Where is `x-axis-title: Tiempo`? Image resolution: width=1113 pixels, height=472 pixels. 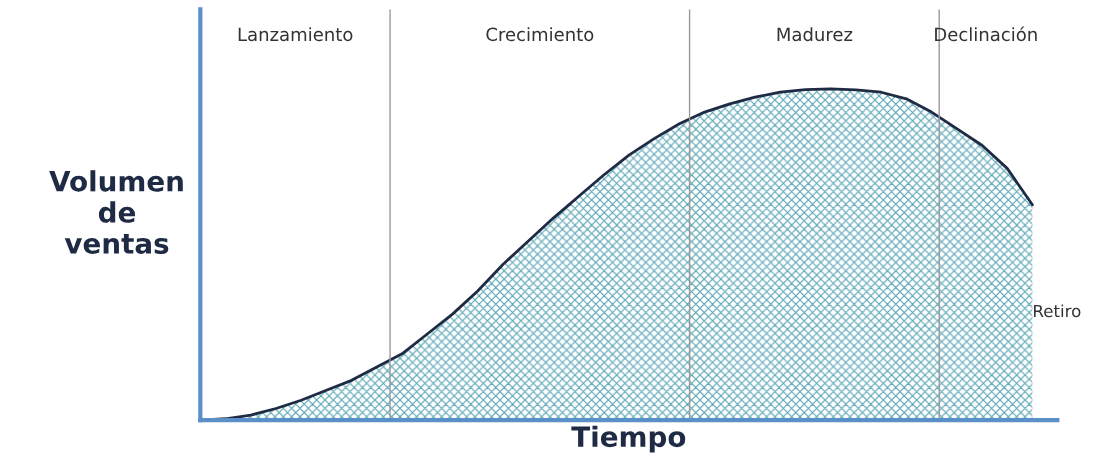
x-axis-title: Tiempo is located at coordinates (628, 439).